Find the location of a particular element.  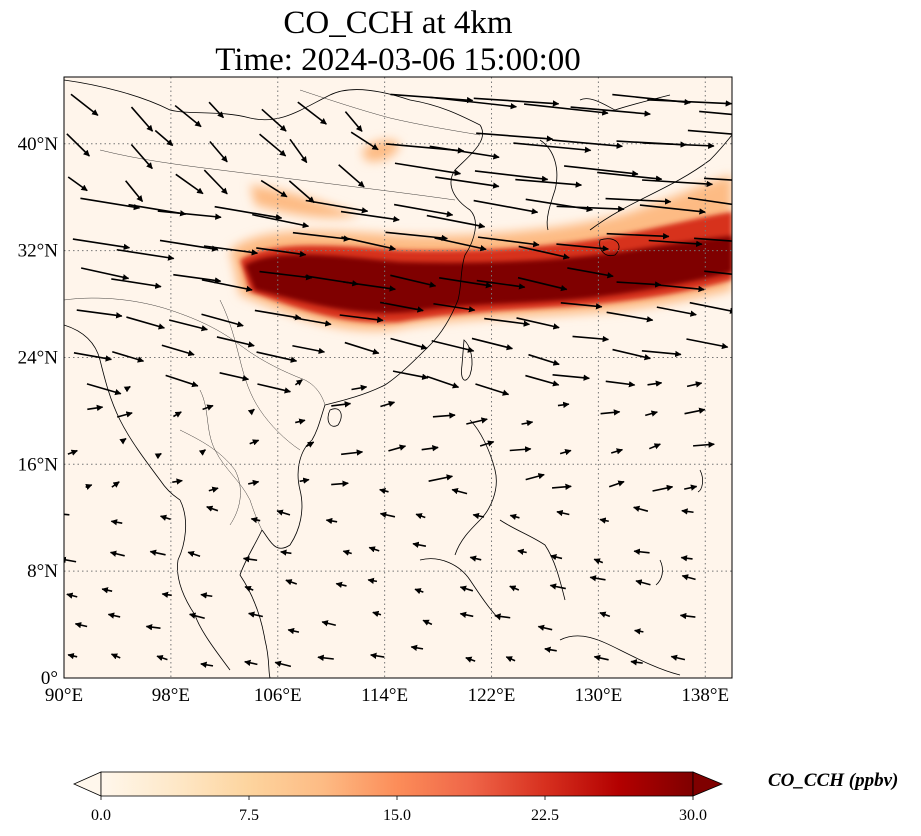

map-title-line2: Time: 2024-03-06 15:00:00 is located at coordinates (398, 60).